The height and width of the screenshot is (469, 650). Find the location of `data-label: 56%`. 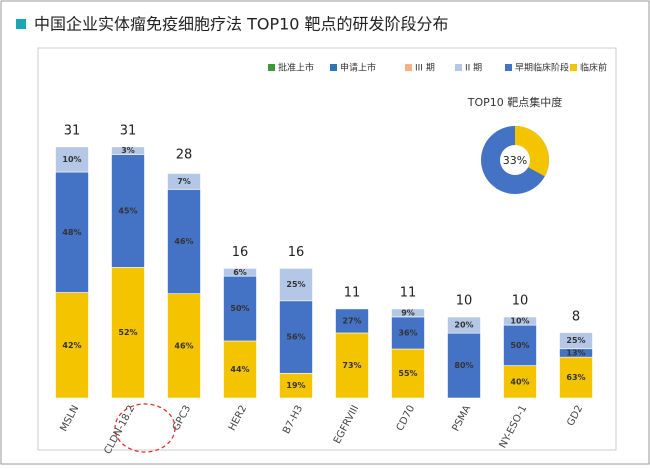

data-label: 56% is located at coordinates (295, 337).